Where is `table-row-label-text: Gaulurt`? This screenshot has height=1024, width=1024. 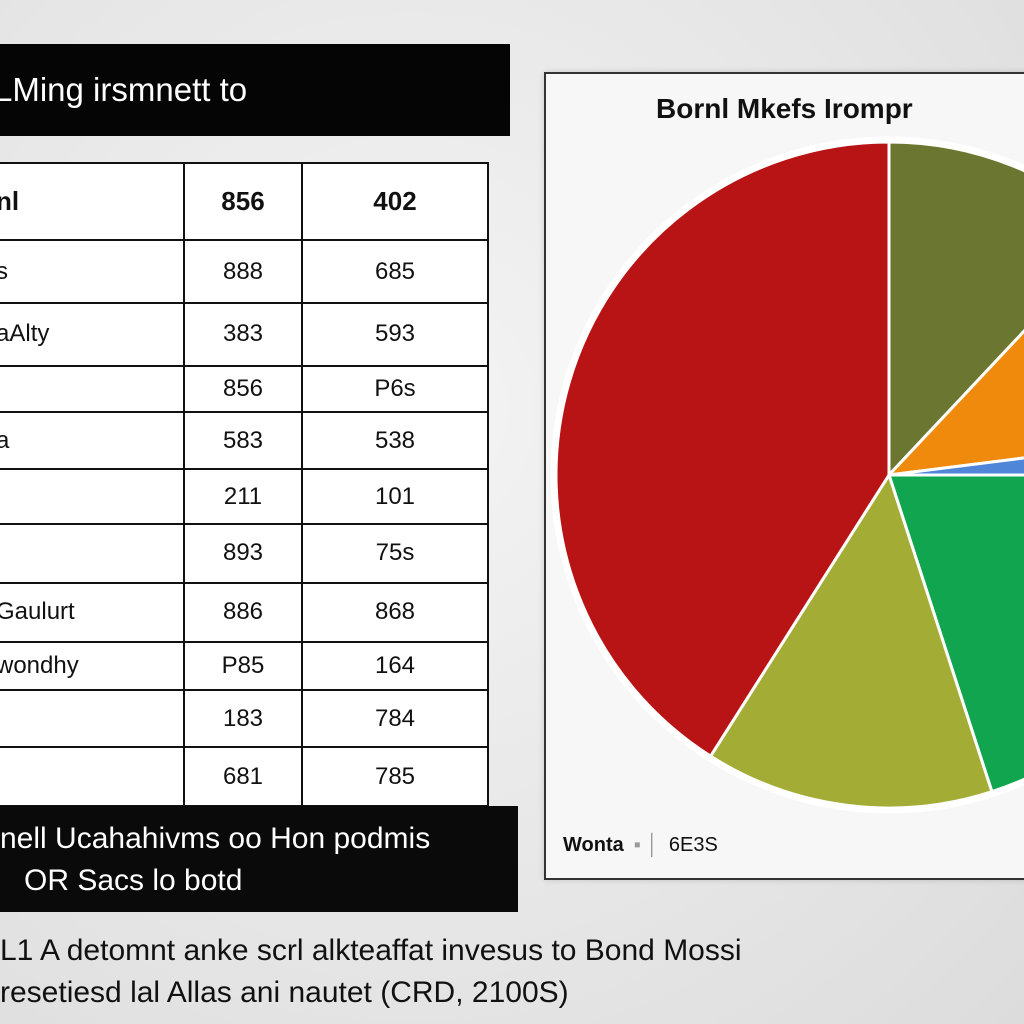
table-row-label-text: Gaulurt is located at coordinates (37, 612).